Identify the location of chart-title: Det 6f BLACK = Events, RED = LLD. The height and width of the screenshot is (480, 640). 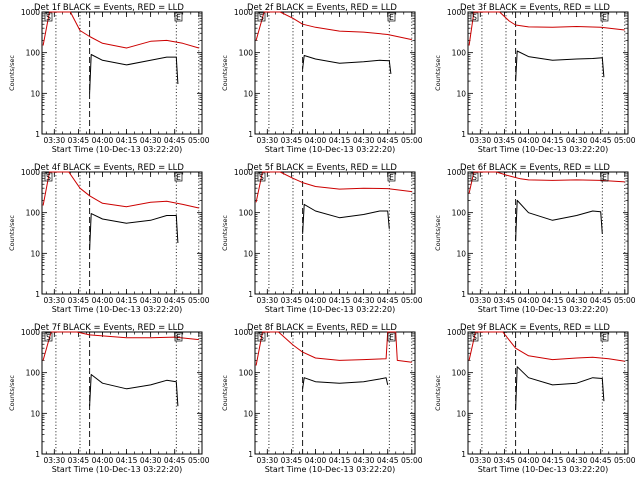
(535, 168).